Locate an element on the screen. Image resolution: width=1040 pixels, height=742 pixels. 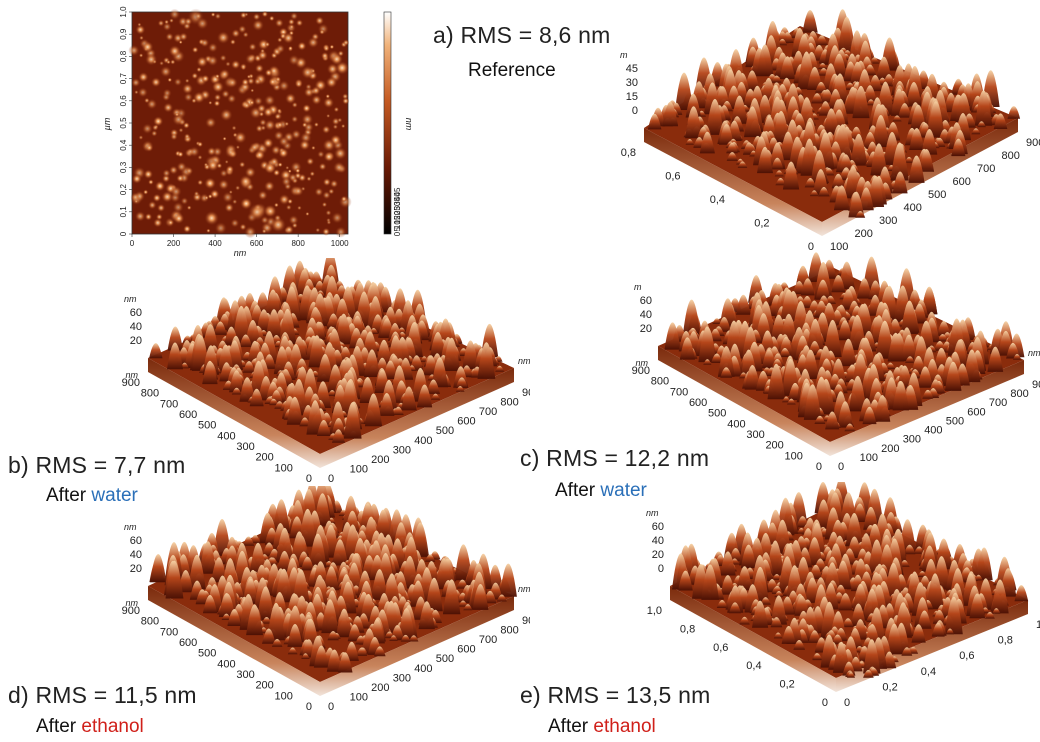
right-axis-tick: 300 is located at coordinates (912, 440).